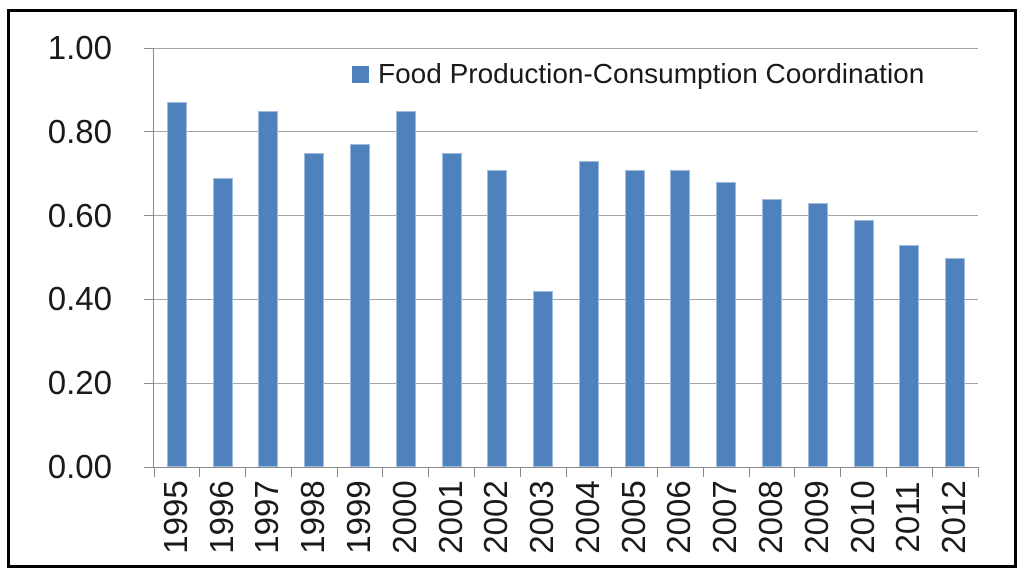 The image size is (1024, 580). Describe the element at coordinates (725, 517) in the screenshot. I see `x-axis-label: 2007` at that location.